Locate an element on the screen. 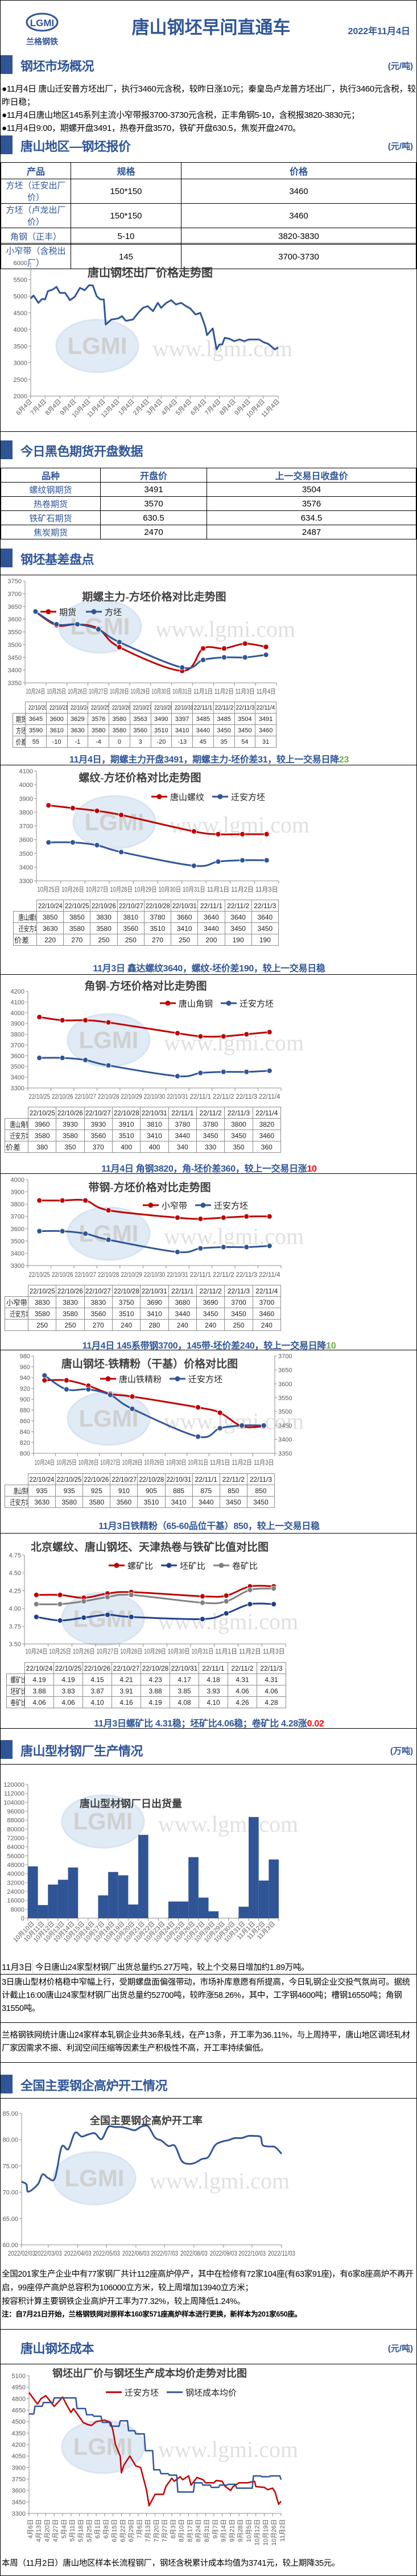 The height and width of the screenshot is (2576, 417). column-date: 22/11/2 is located at coordinates (210, 1113).